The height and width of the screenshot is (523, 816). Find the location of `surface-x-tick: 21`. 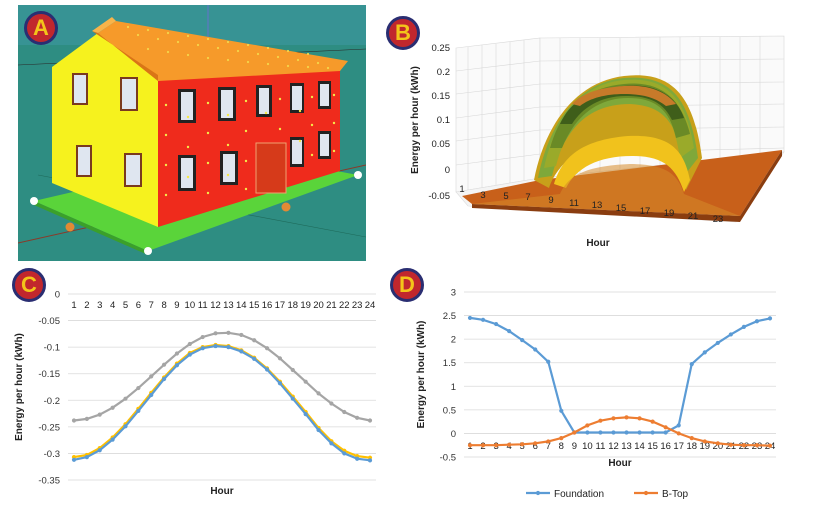

surface-x-tick: 21 is located at coordinates (693, 216).